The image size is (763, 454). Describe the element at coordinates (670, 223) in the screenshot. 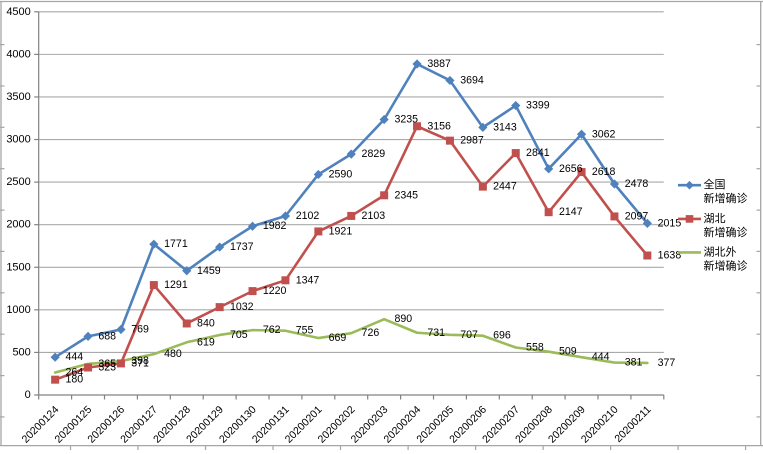

I see `svg-text: 2015` at that location.